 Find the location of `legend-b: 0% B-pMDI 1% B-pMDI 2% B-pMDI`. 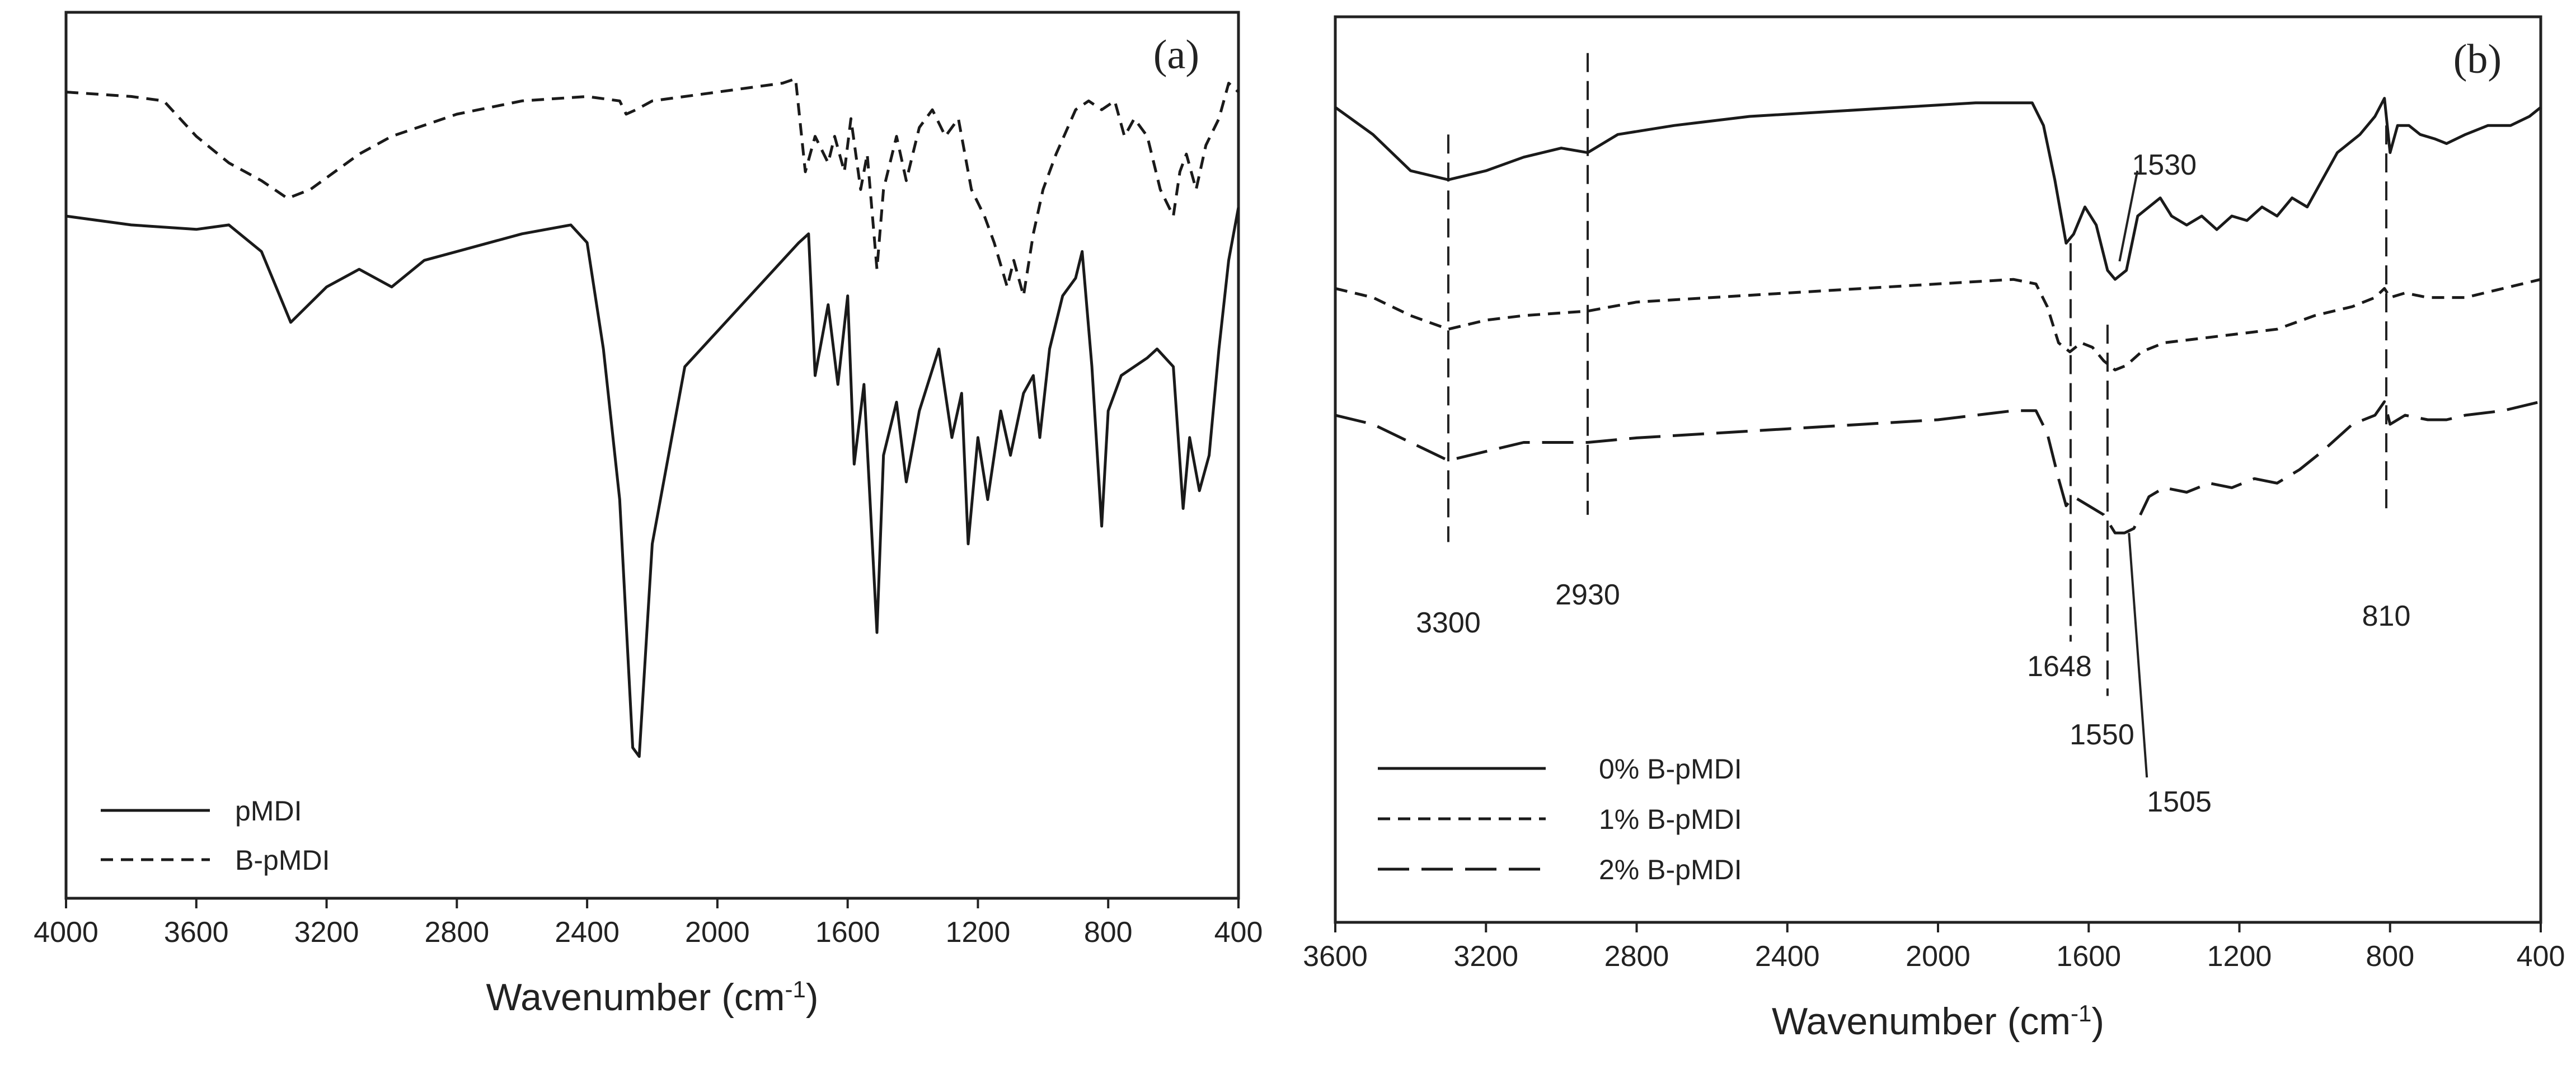

legend-b: 0% B-pMDI 1% B-pMDI 2% B-pMDI is located at coordinates (1560, 819).